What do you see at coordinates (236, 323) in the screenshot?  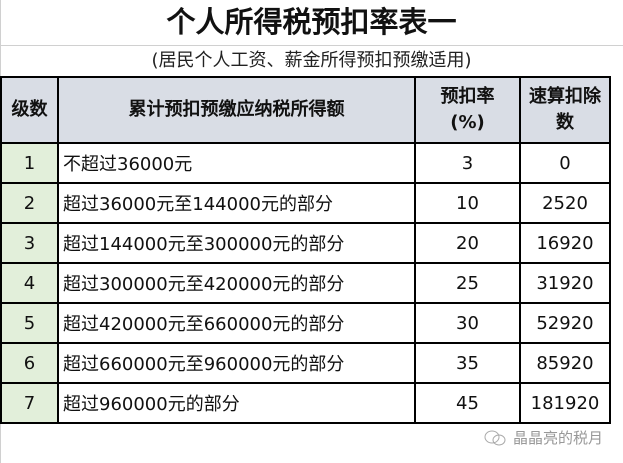 I see `range-cell: 超过420000元至660000元的部分` at bounding box center [236, 323].